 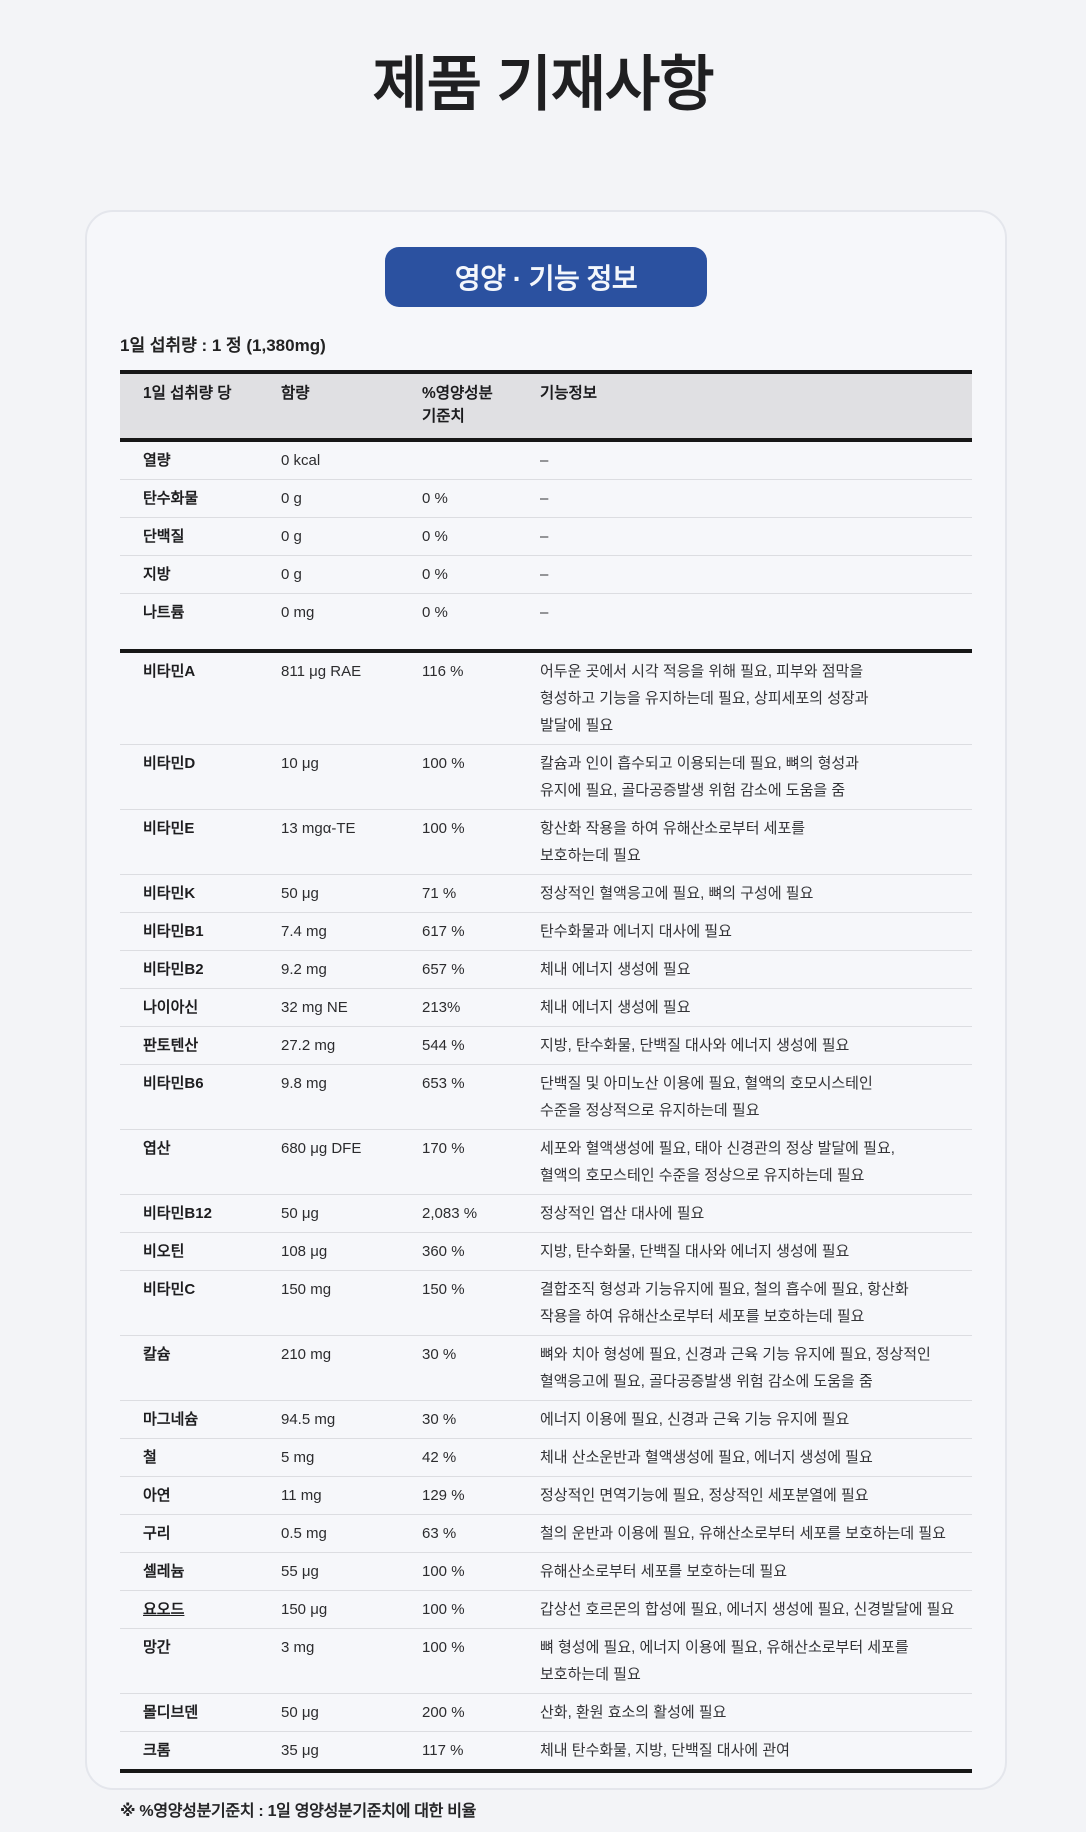 I want to click on nutrient-amount: 680 μg DFE, so click(x=321, y=1148).